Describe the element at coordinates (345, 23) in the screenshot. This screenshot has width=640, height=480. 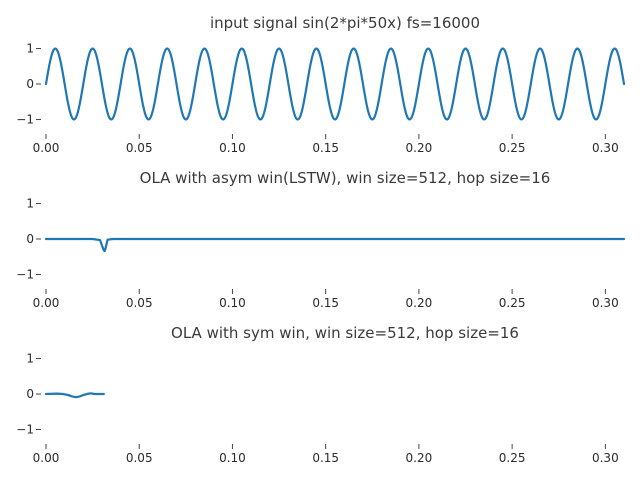
I see `chart-title: input signal sin(2*pi*50x) fs=16000` at that location.